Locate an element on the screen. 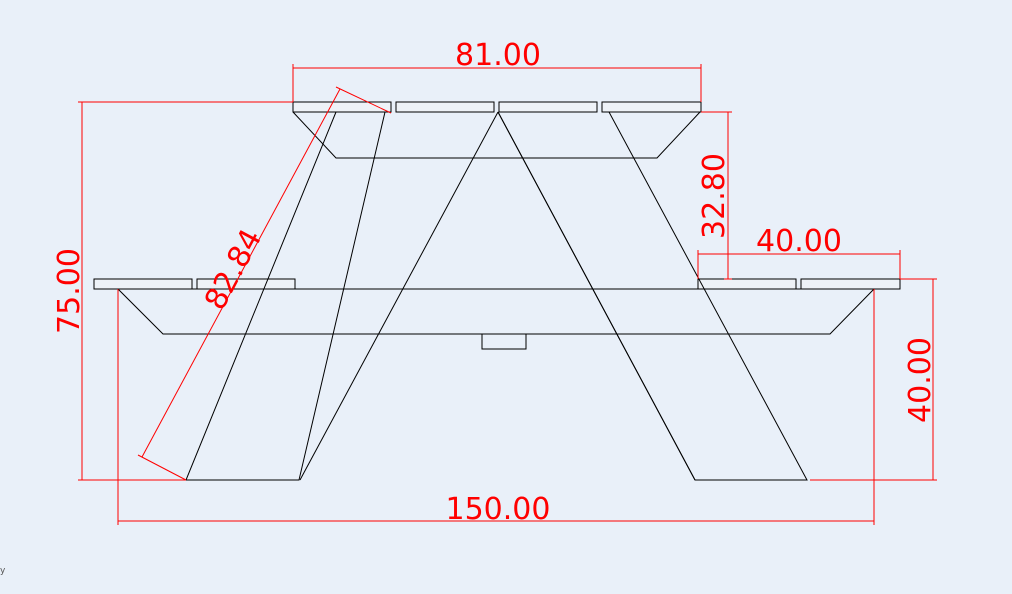  seat-height-label: 40.00 is located at coordinates (920, 380).